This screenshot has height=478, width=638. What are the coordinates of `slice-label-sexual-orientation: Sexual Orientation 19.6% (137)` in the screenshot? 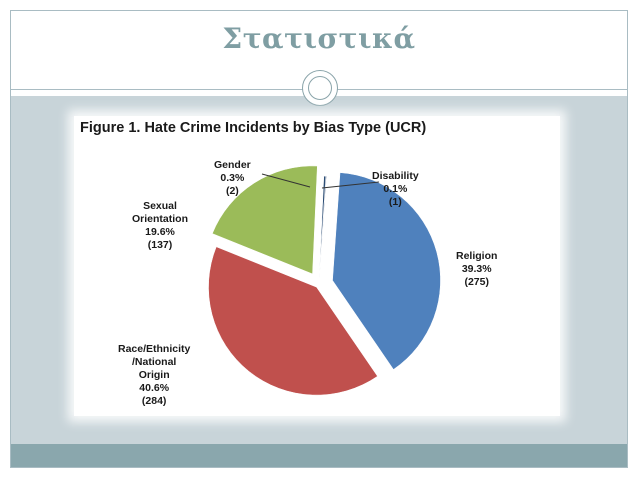 It's located at (160, 226).